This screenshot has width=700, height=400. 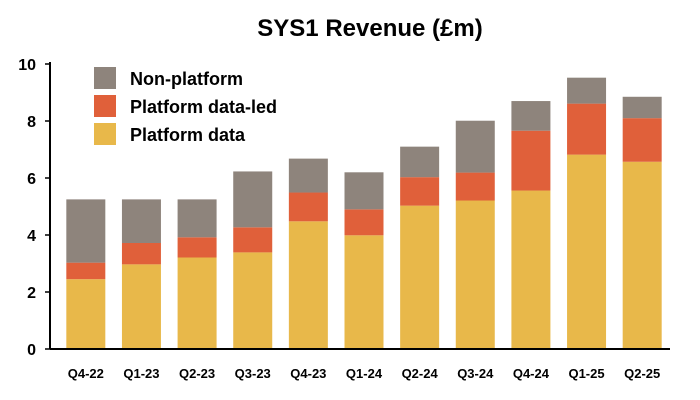 What do you see at coordinates (308, 175) in the screenshot?
I see `bar-q4-23-non-platform` at bounding box center [308, 175].